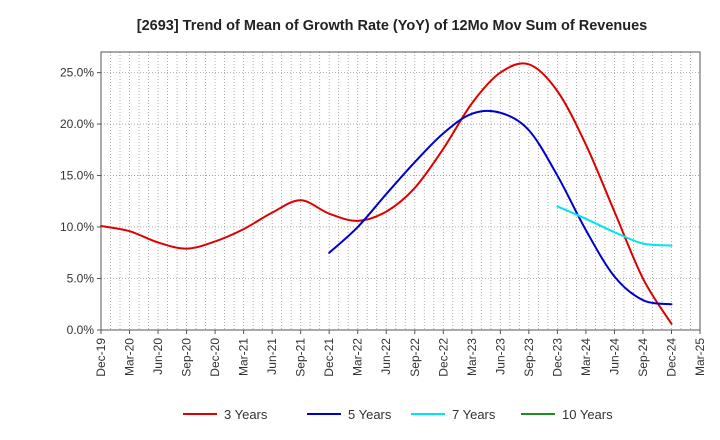 The height and width of the screenshot is (440, 720). What do you see at coordinates (329, 357) in the screenshot?
I see `x-tick-label: Dec-21` at bounding box center [329, 357].